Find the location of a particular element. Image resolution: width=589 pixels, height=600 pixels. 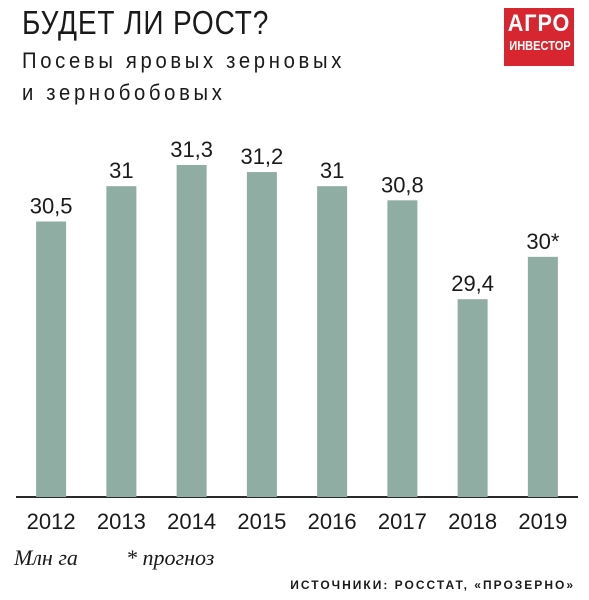

bar-2019 is located at coordinates (542, 376).